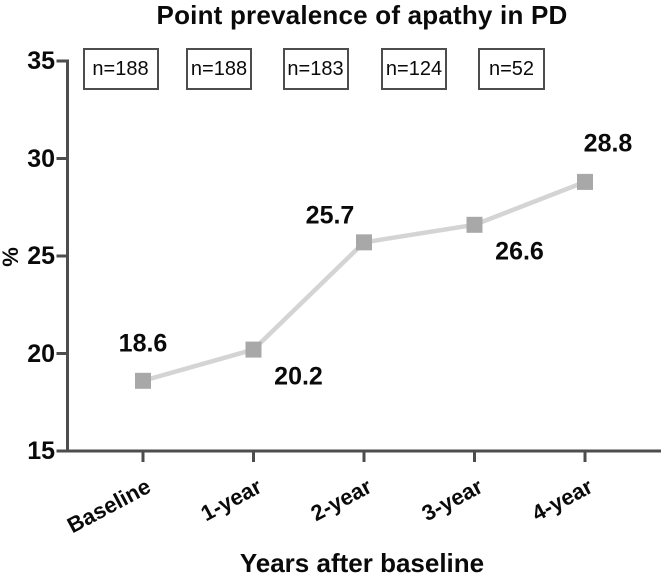  Describe the element at coordinates (330, 215) in the screenshot. I see `value-label: 25.7` at that location.